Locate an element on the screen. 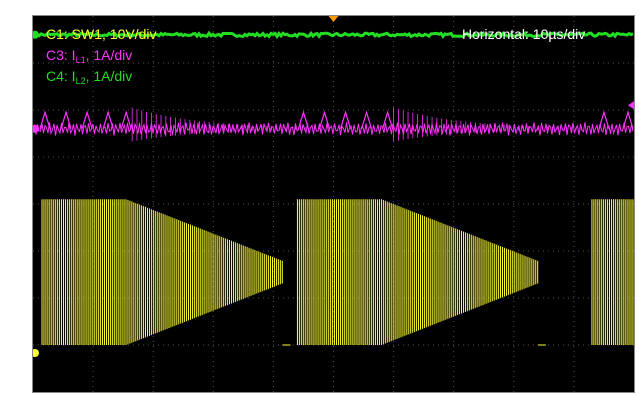 The height and width of the screenshot is (395, 639). channel4-label-subscript: L2 is located at coordinates (80, 81).